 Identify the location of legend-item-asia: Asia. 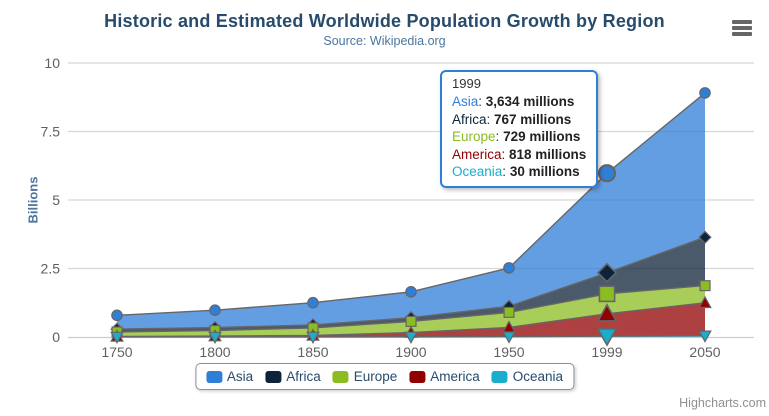
(229, 376).